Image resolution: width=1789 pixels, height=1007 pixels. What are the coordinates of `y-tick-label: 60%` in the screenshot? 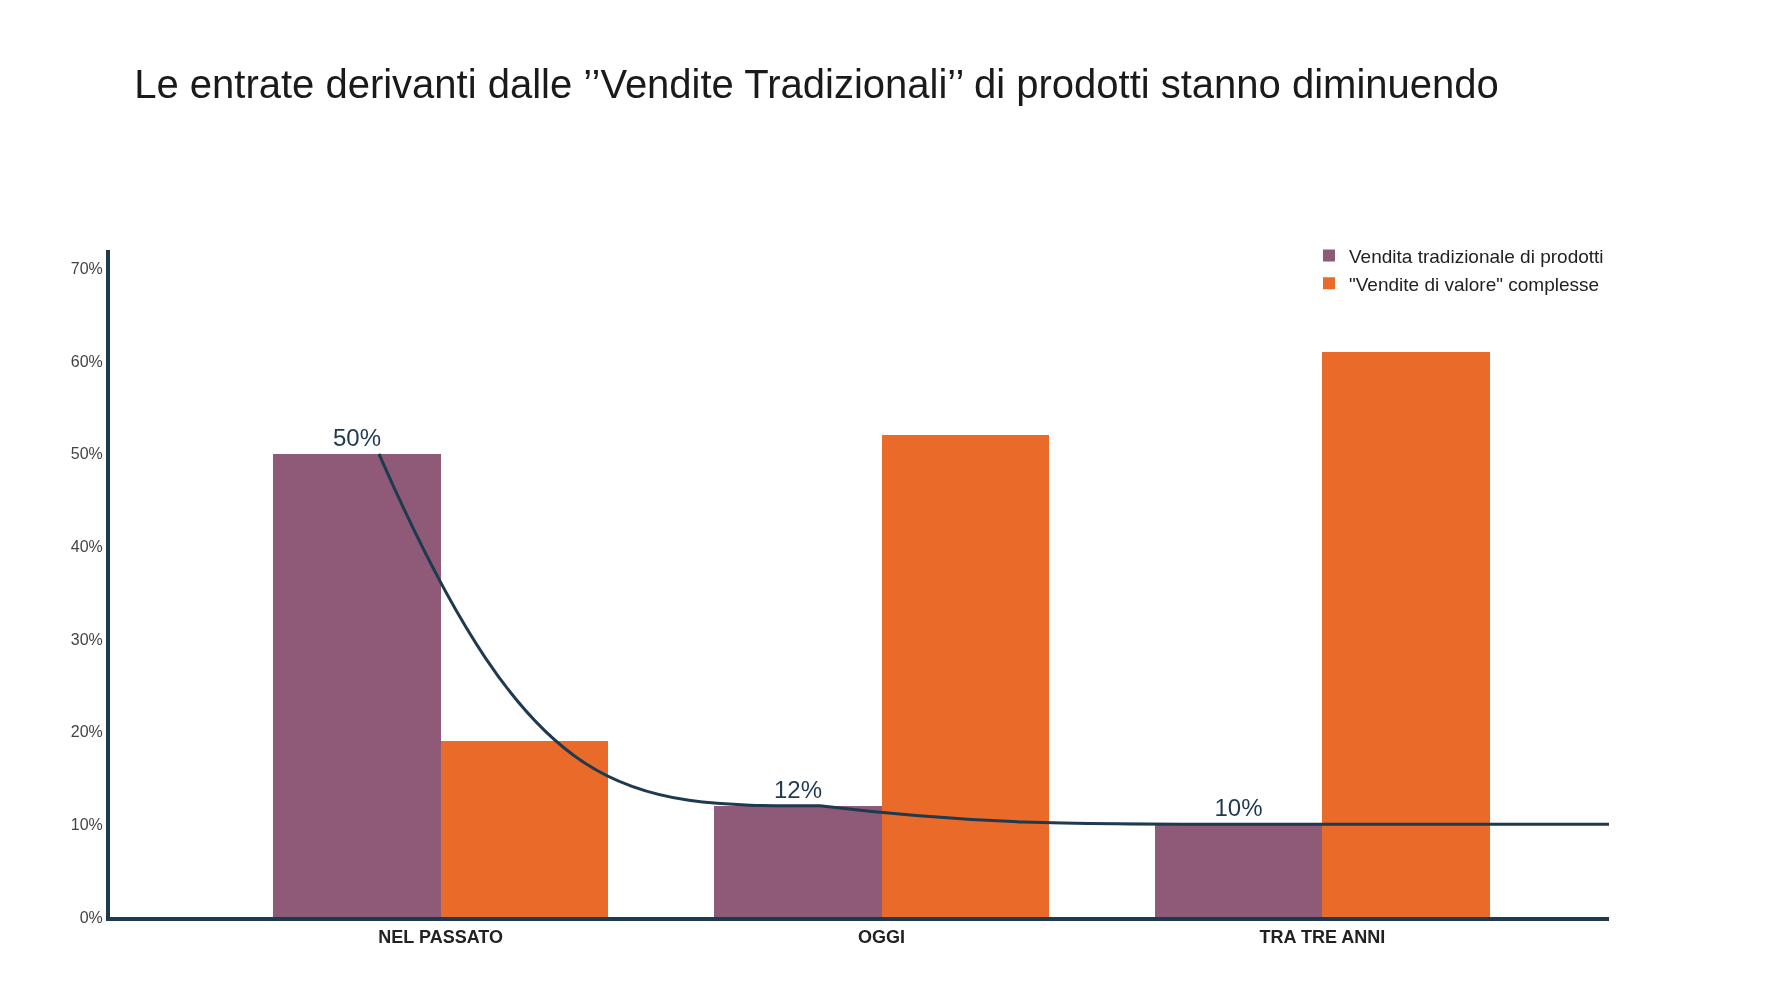 It's located at (86, 361).